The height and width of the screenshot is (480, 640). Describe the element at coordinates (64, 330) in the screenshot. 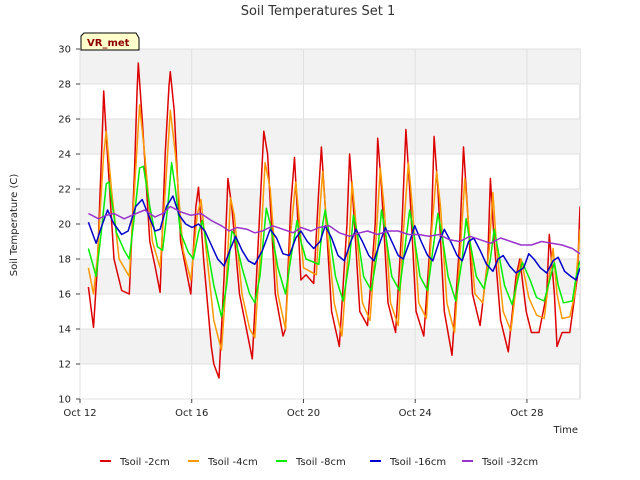

I see `y-tick-label: 14` at that location.